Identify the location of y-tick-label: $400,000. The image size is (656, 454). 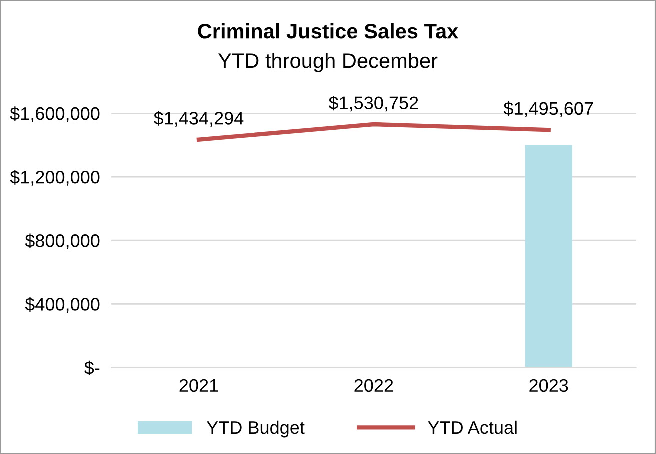
(62, 305).